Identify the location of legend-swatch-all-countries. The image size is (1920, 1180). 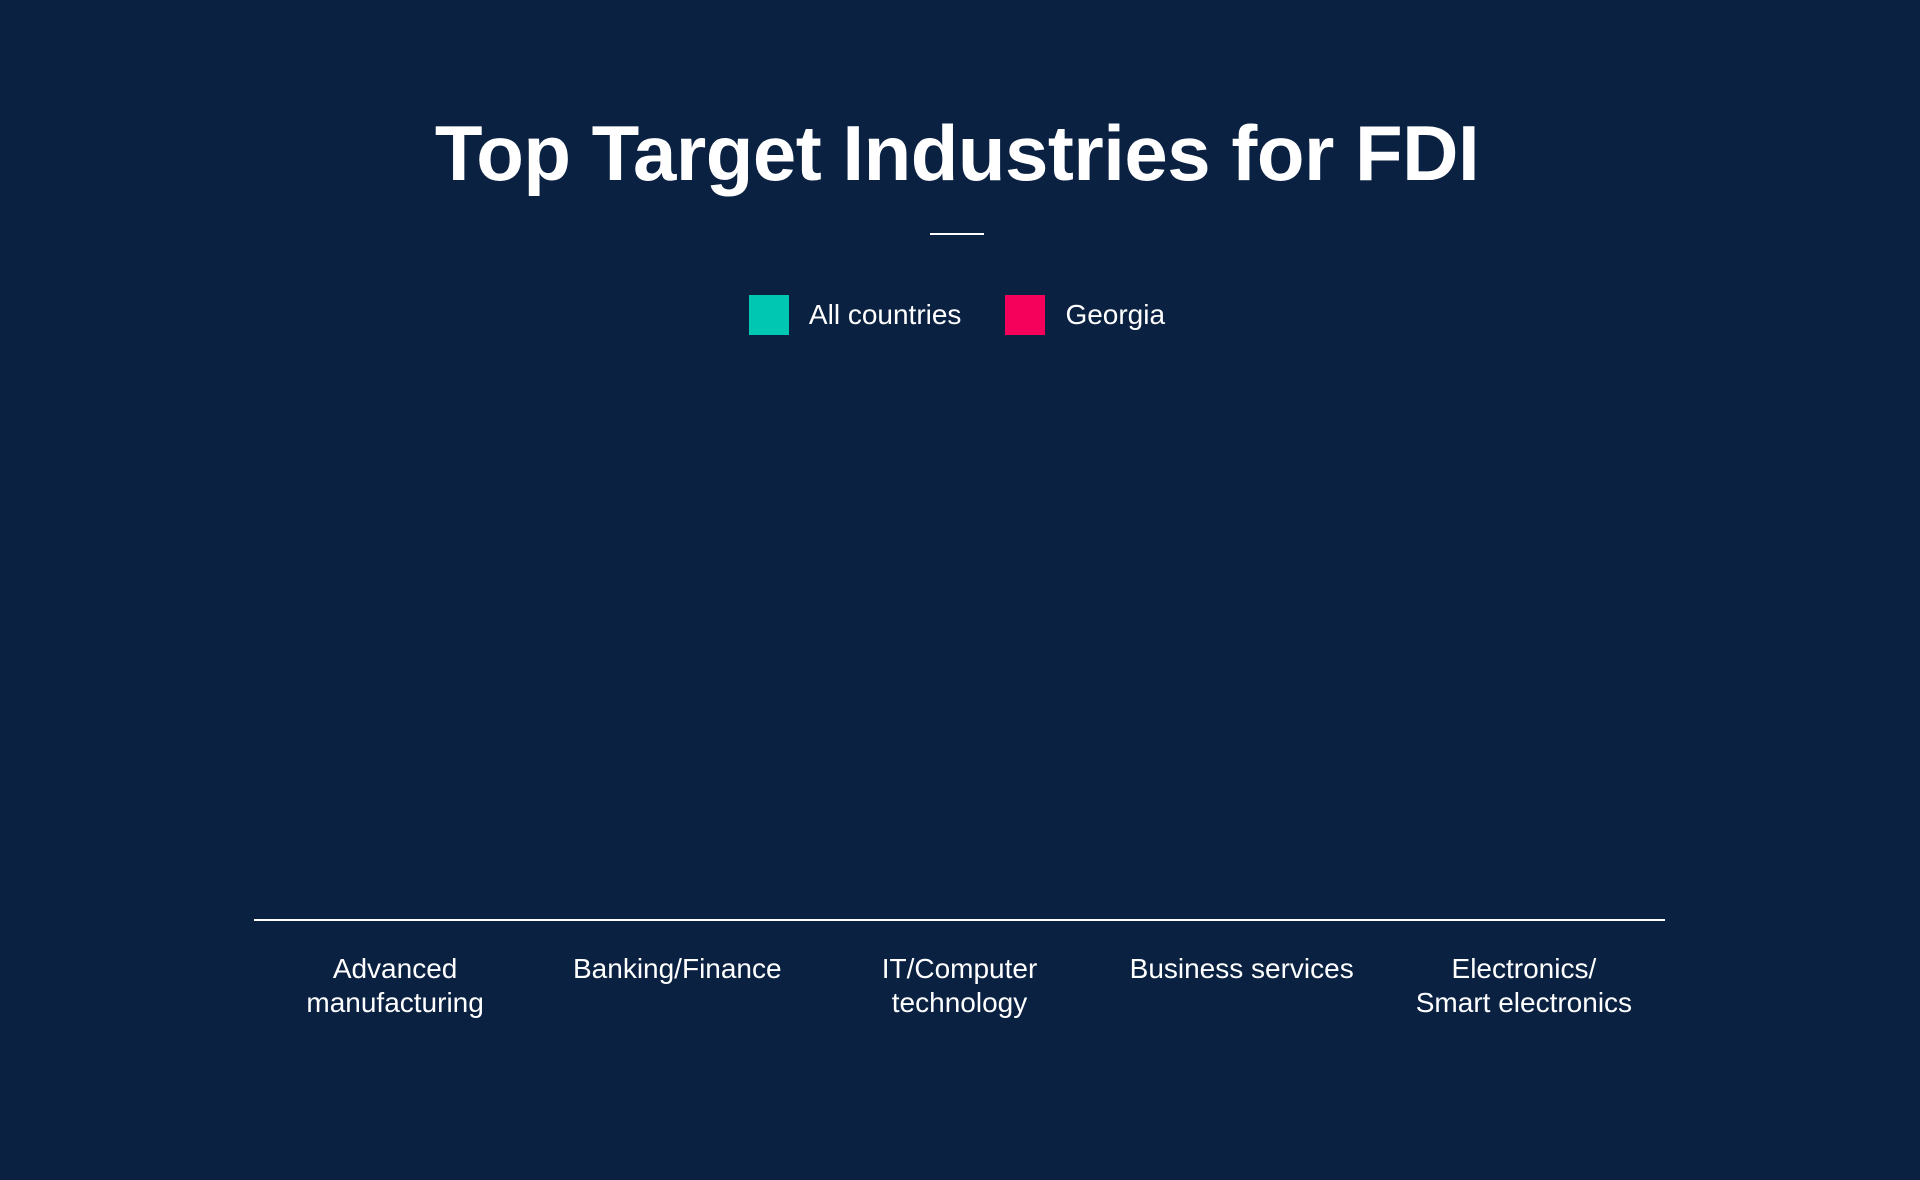
(768, 315).